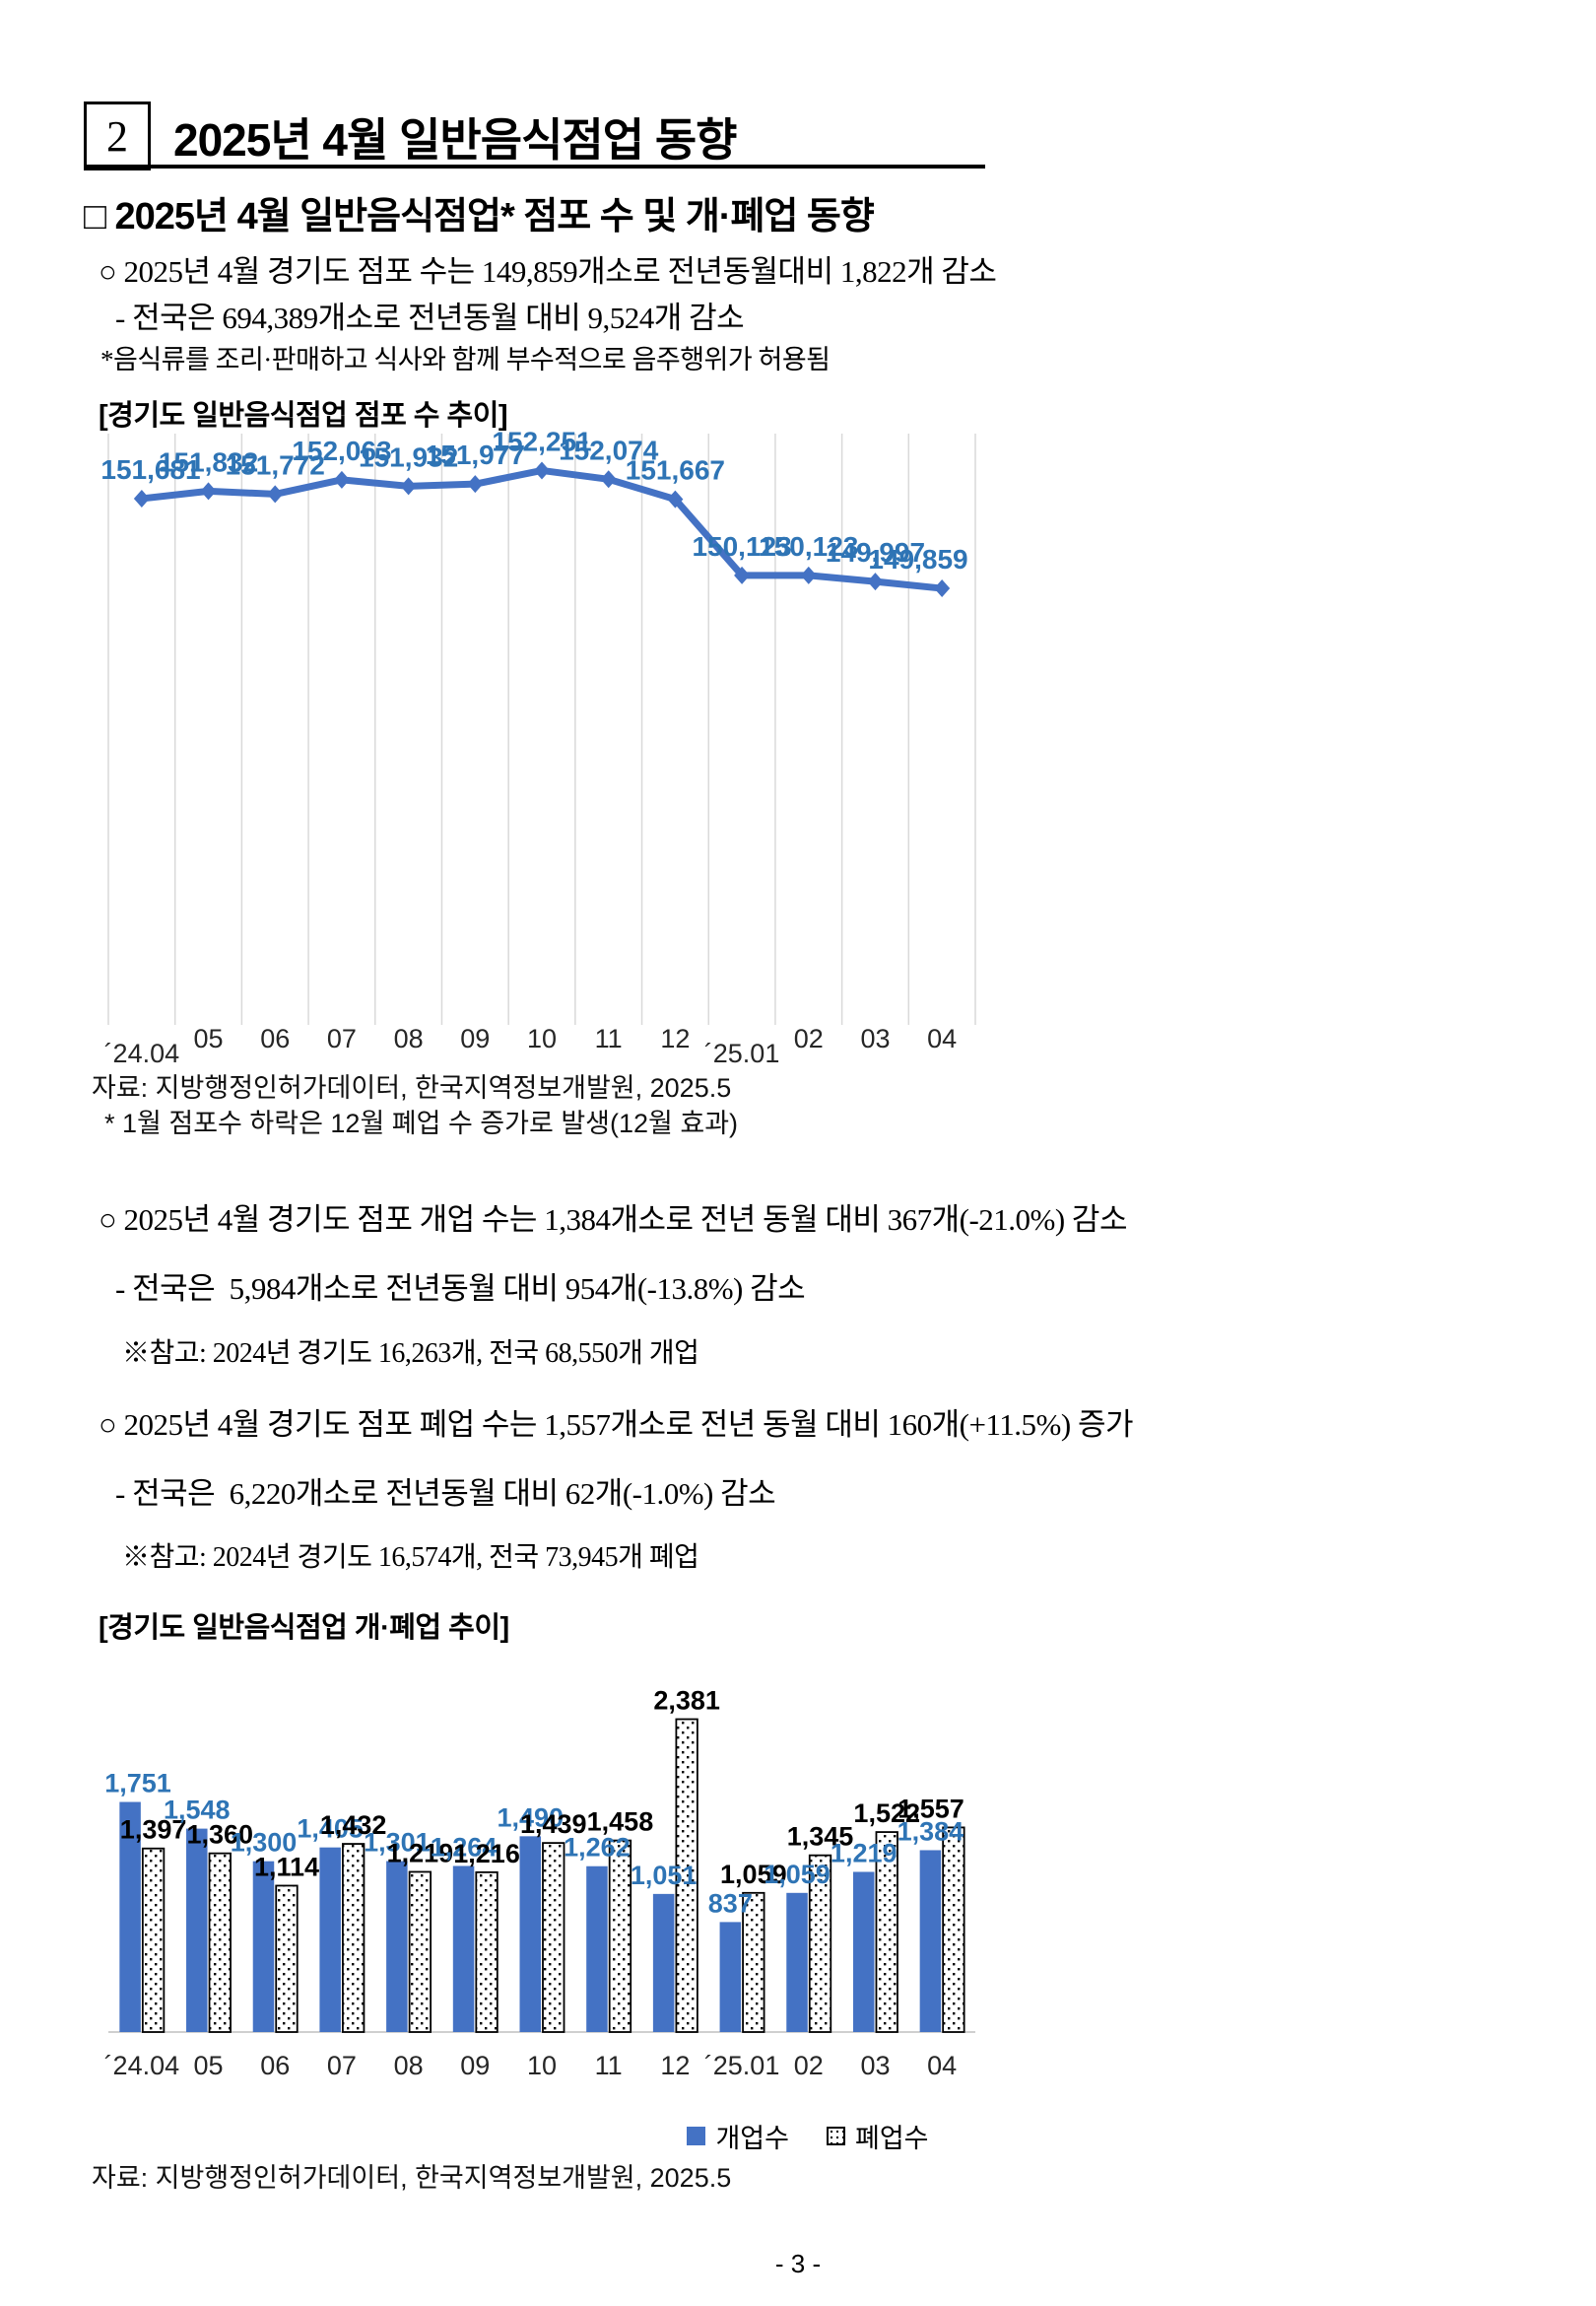 The width and height of the screenshot is (1596, 2306). What do you see at coordinates (466, 360) in the screenshot?
I see `store-count-footnote: *음식류를 조리·판매하고 식사와 함께 부수적으로 음주행위가 허용됨` at bounding box center [466, 360].